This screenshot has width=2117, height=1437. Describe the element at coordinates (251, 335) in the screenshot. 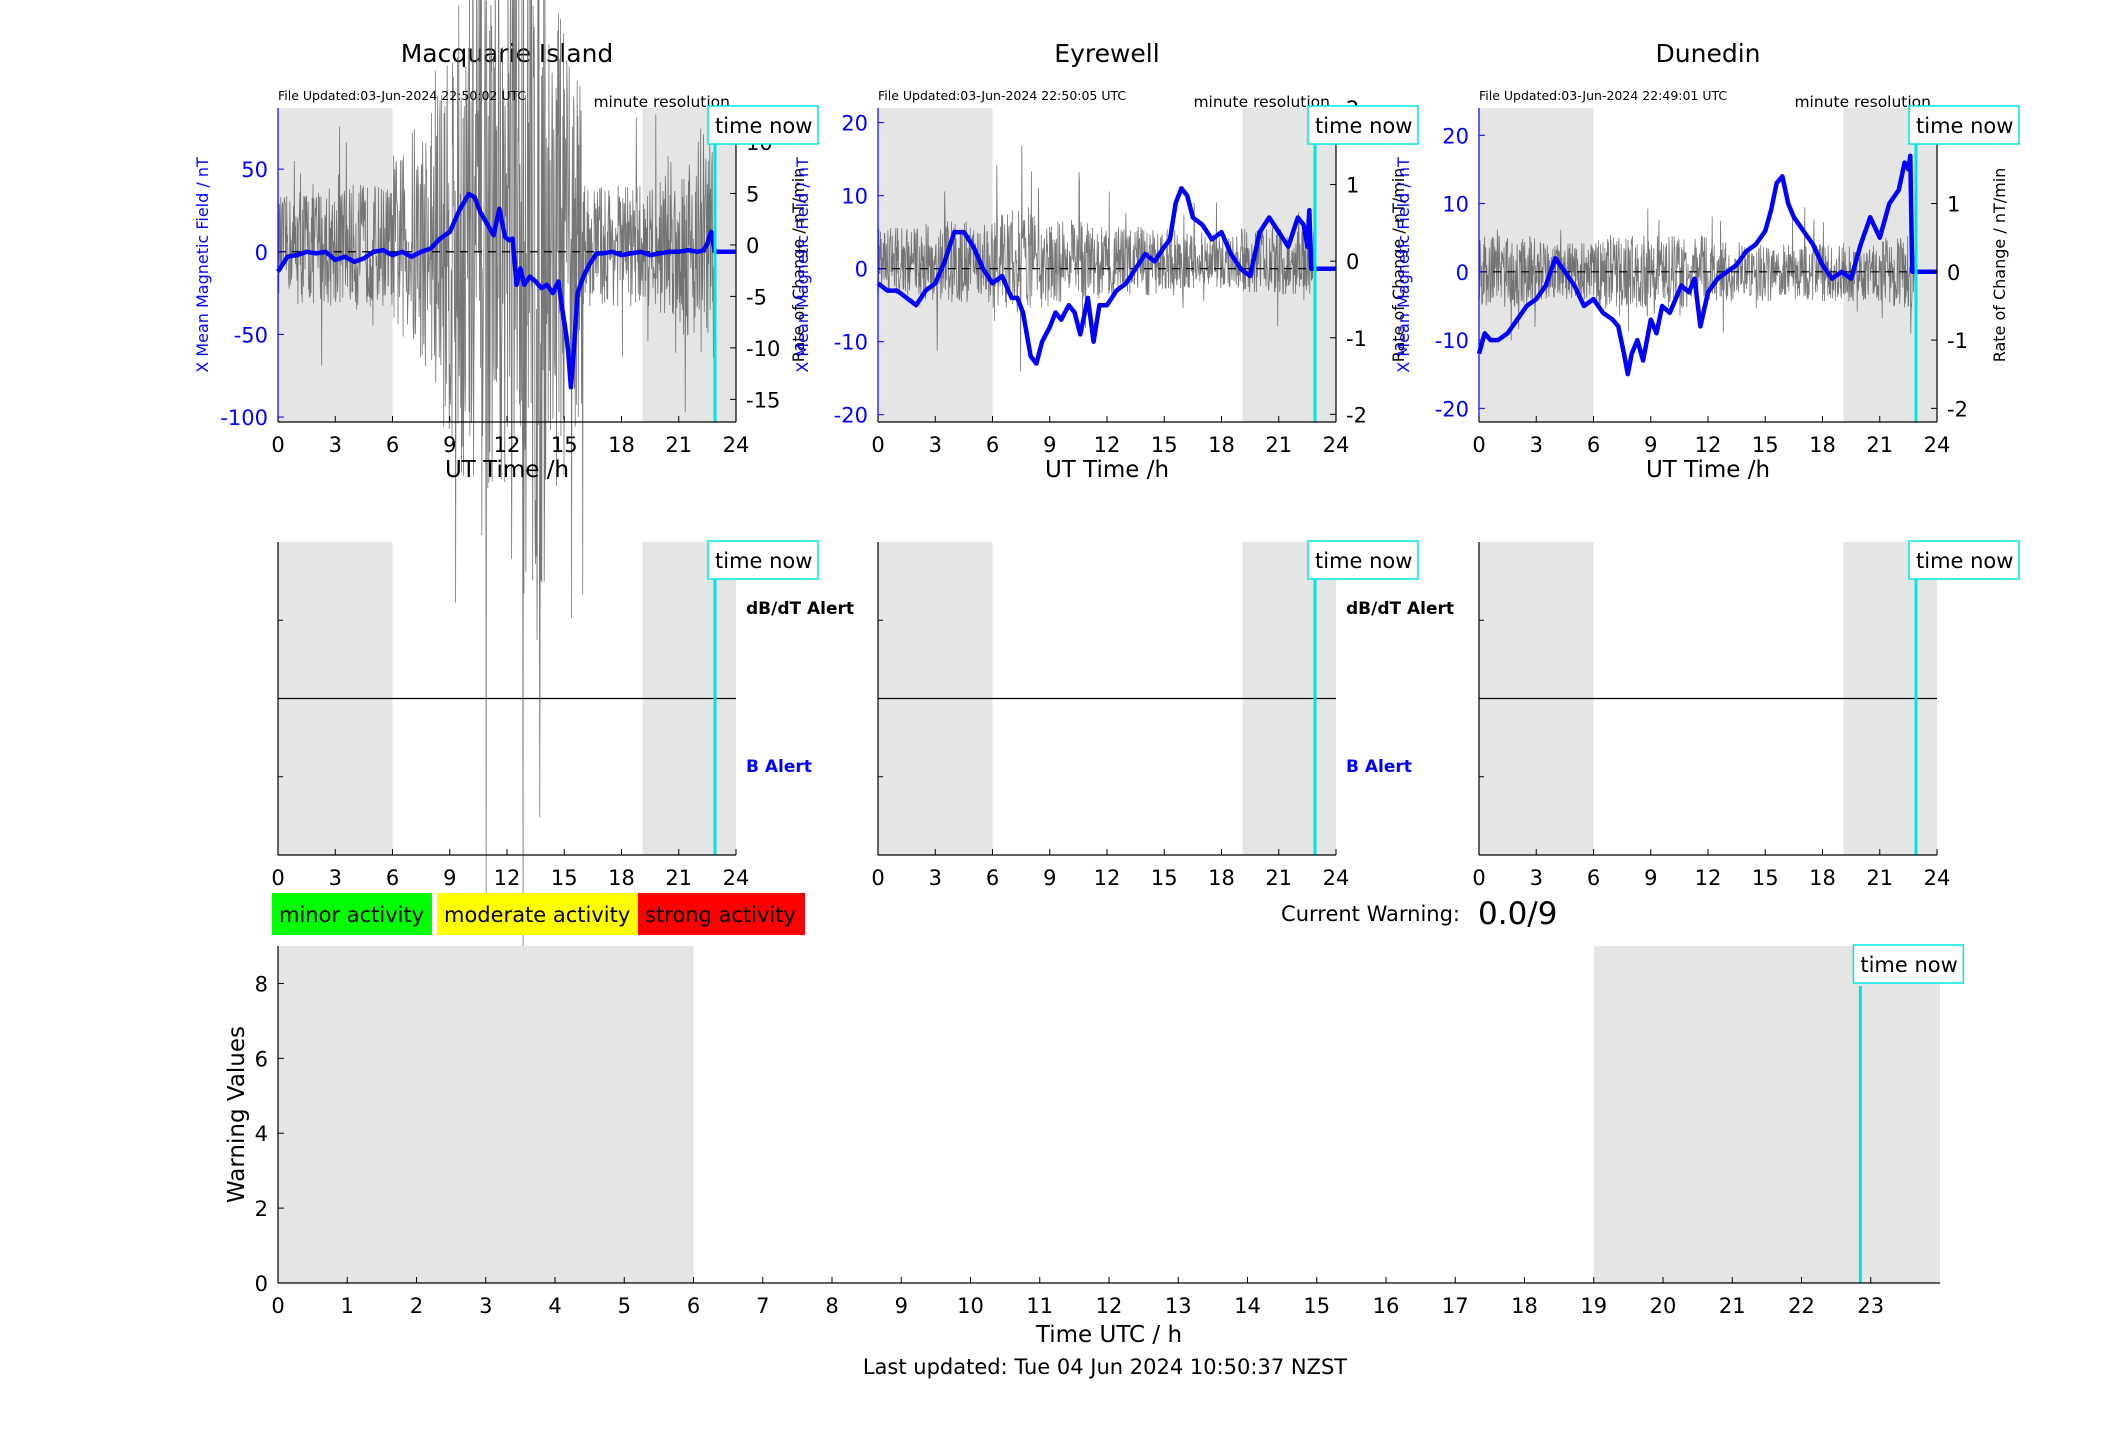

I see `y-tick-label: -50` at that location.